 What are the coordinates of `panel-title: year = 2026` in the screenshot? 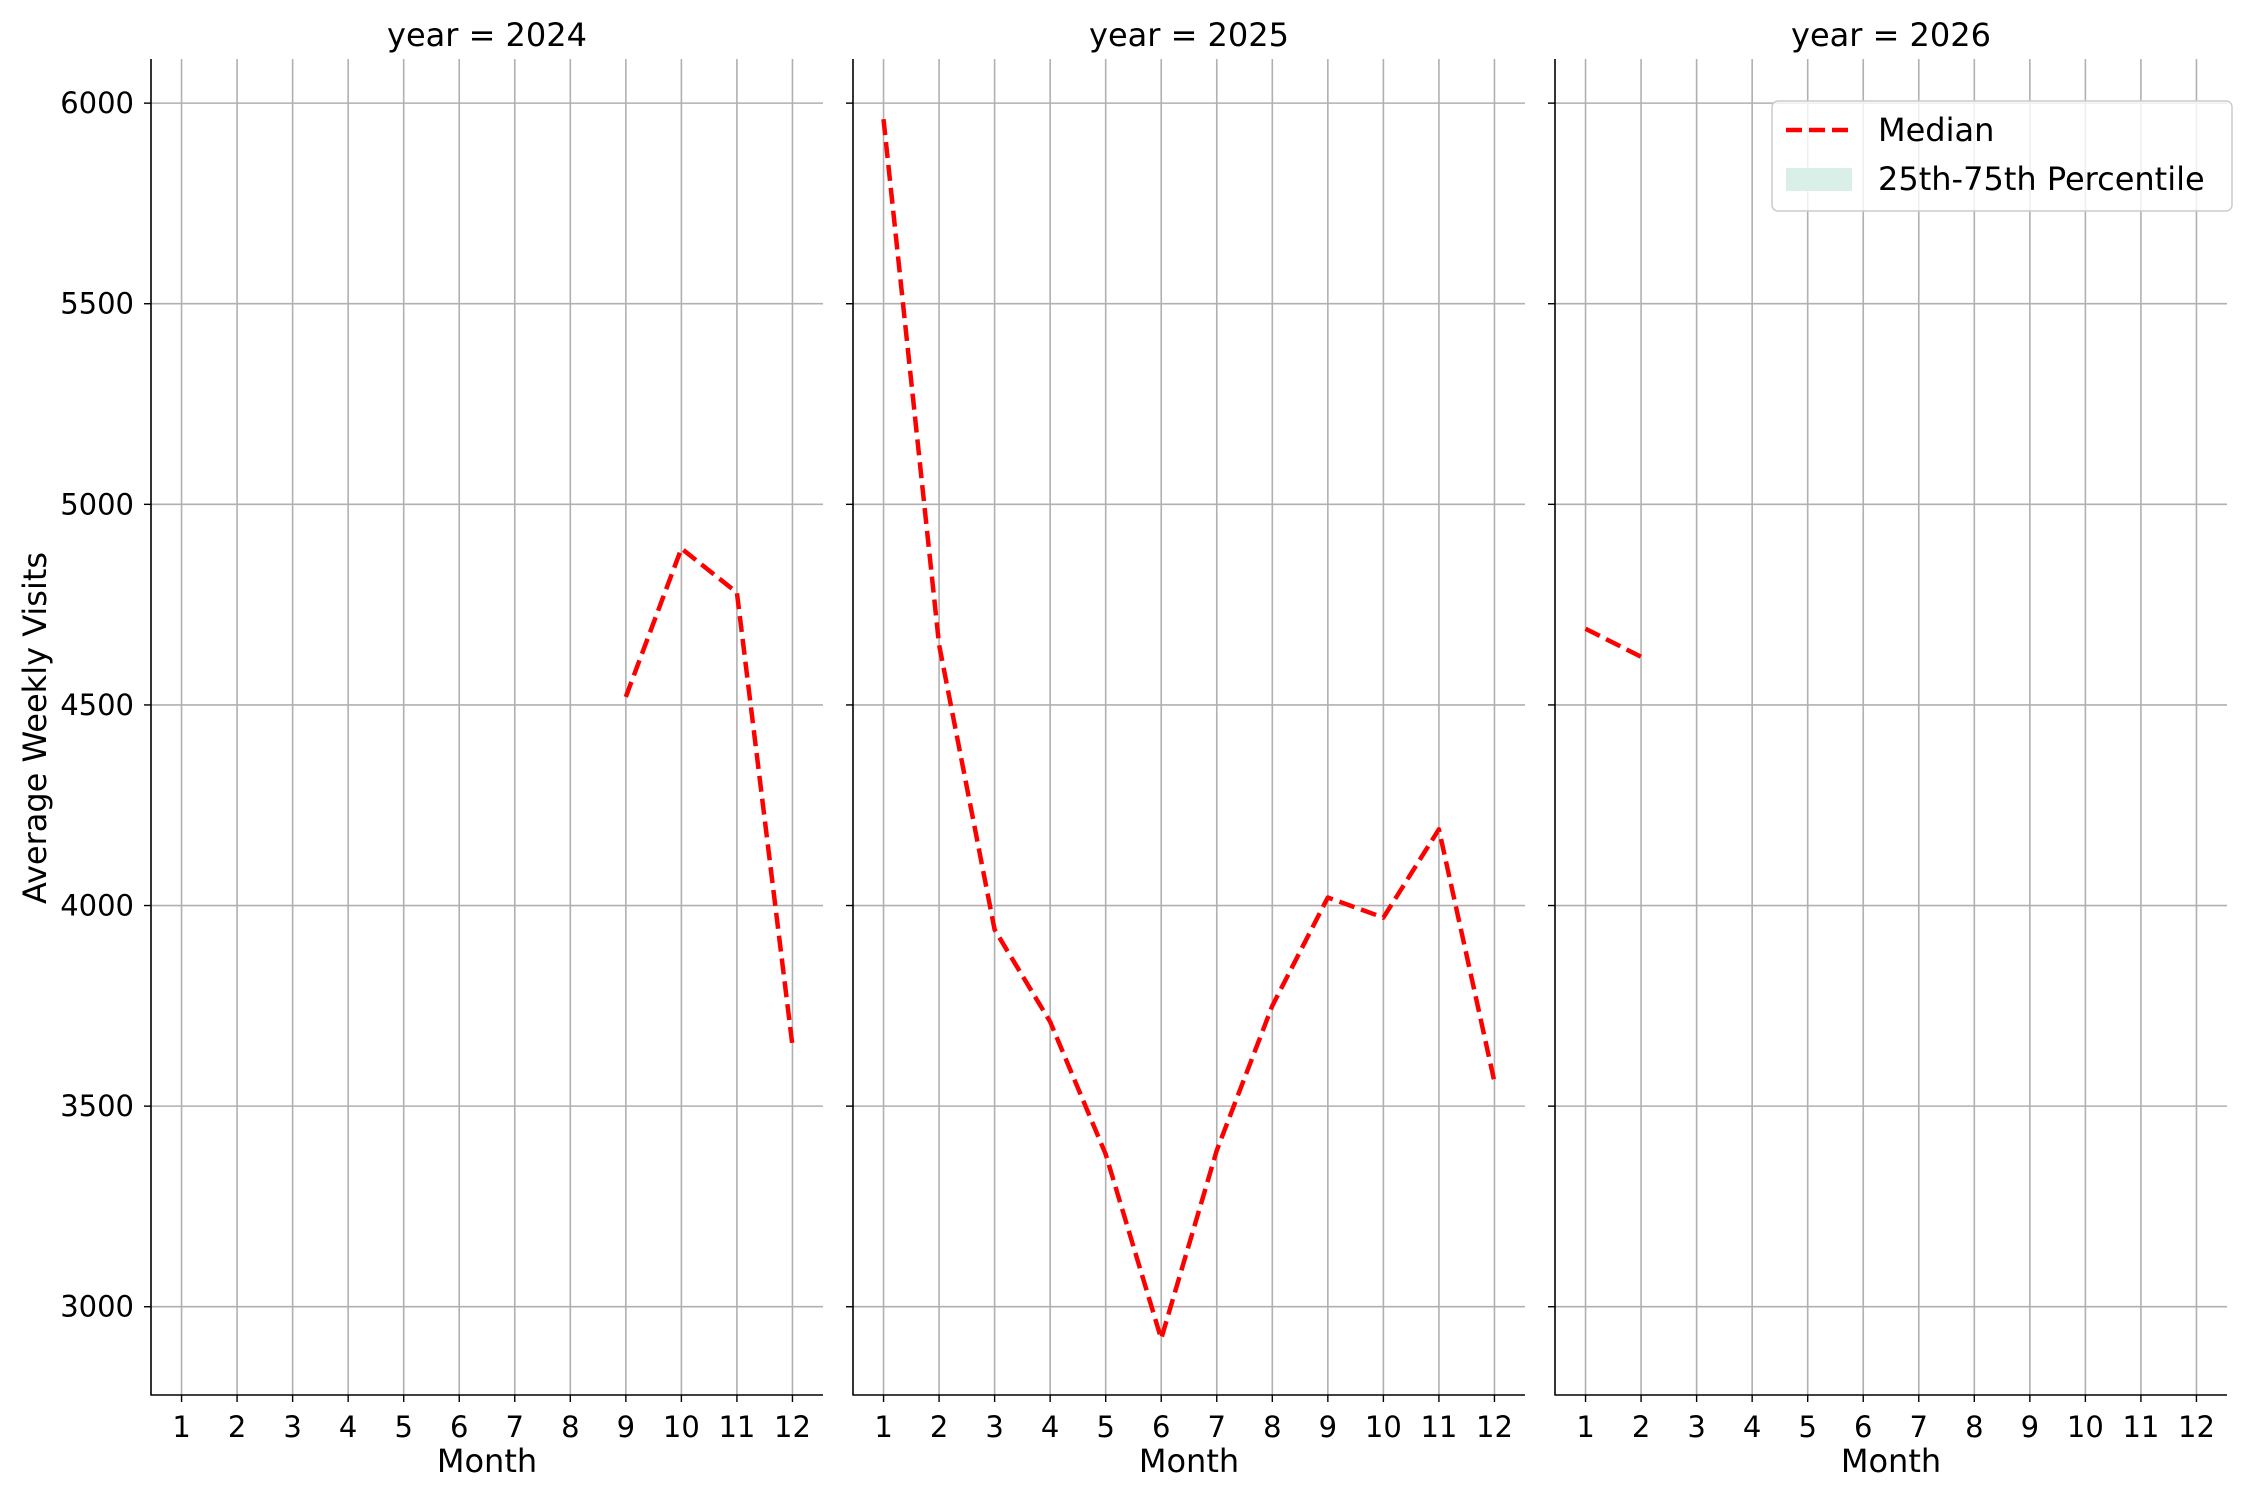 It's located at (1891, 35).